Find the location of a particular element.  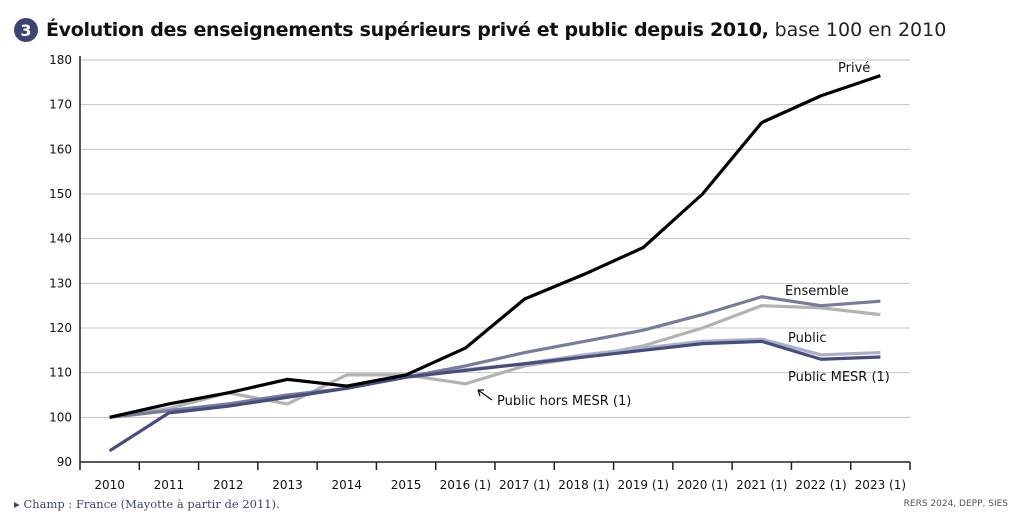

y-tick-label: 170 is located at coordinates (60, 105).